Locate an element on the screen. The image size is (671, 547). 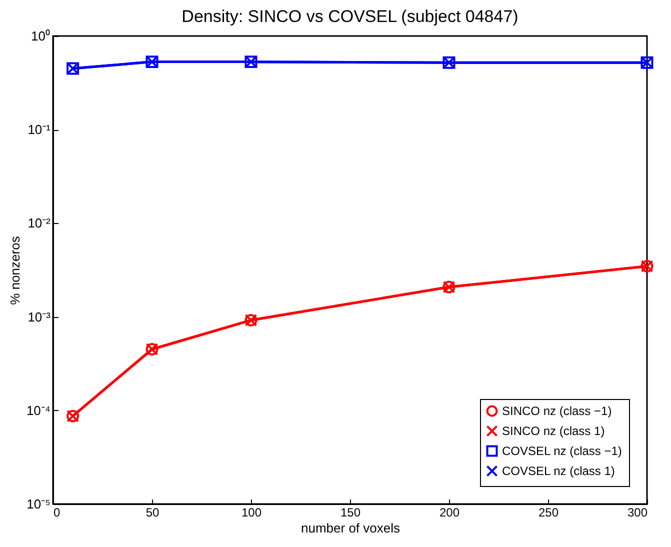
y-tick-label: 10⁻⁴ is located at coordinates (38, 410).